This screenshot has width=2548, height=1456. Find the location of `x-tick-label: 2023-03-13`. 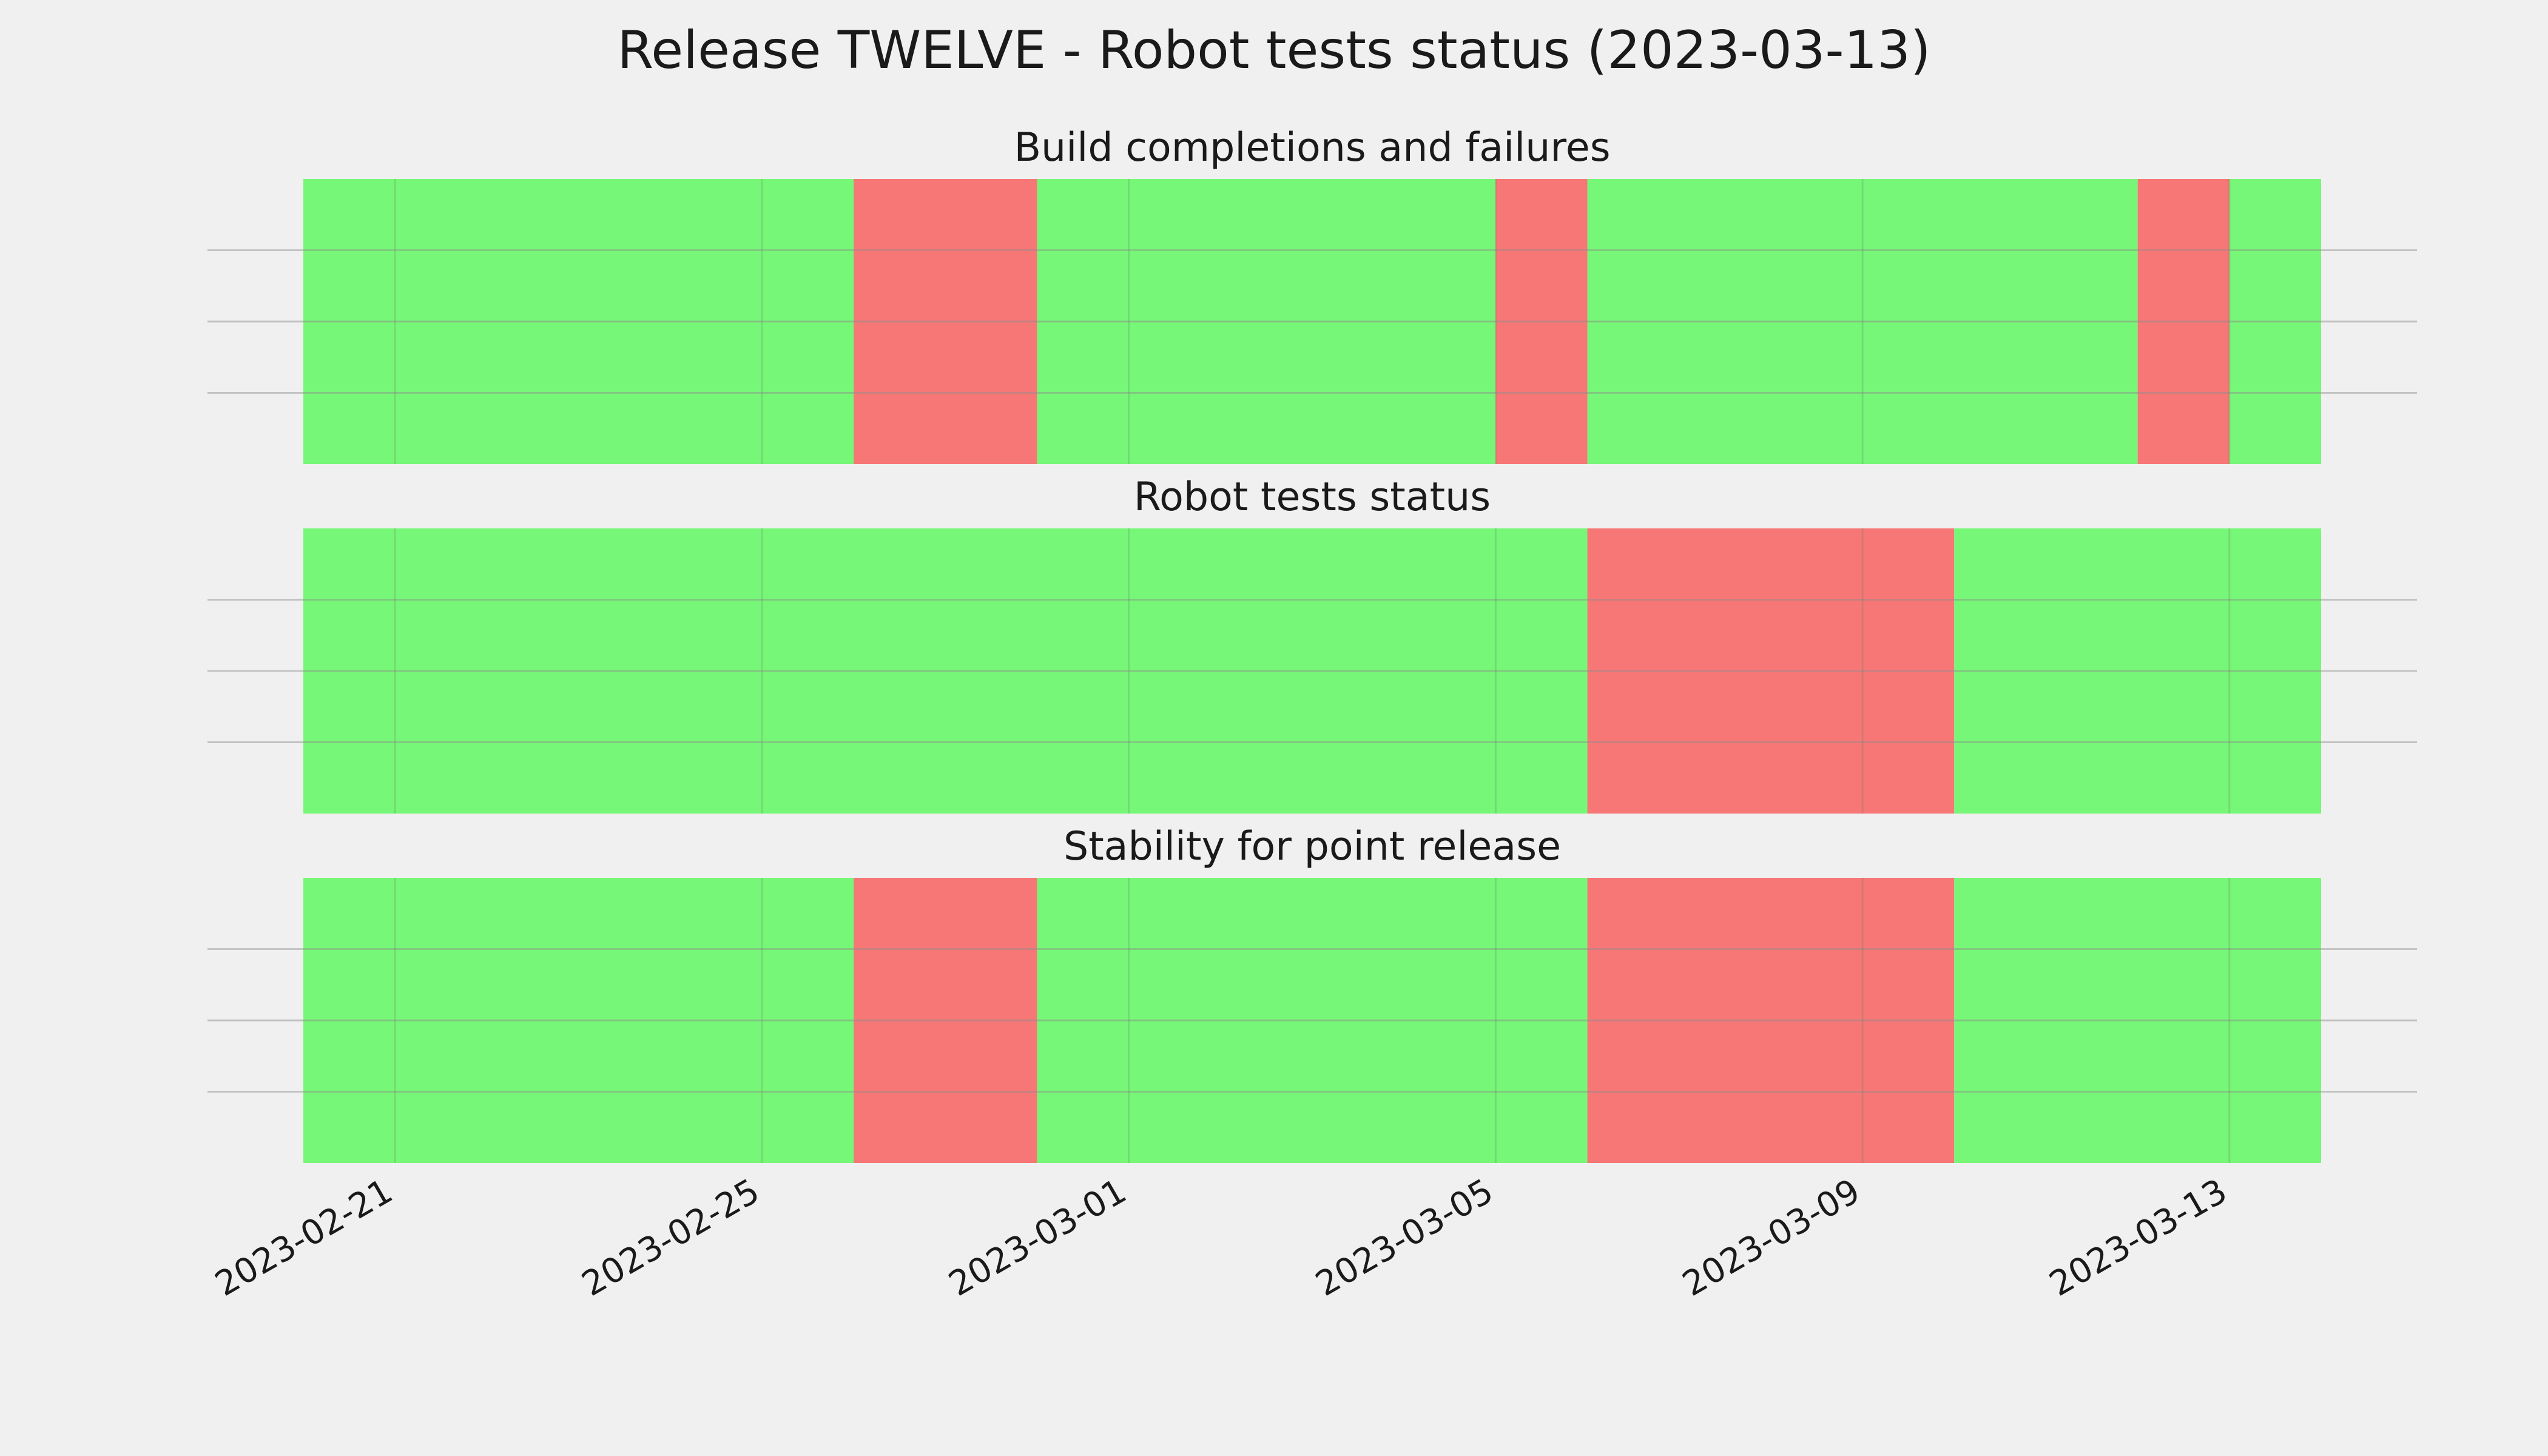

x-tick-label: 2023-03-13 is located at coordinates (2138, 1237).